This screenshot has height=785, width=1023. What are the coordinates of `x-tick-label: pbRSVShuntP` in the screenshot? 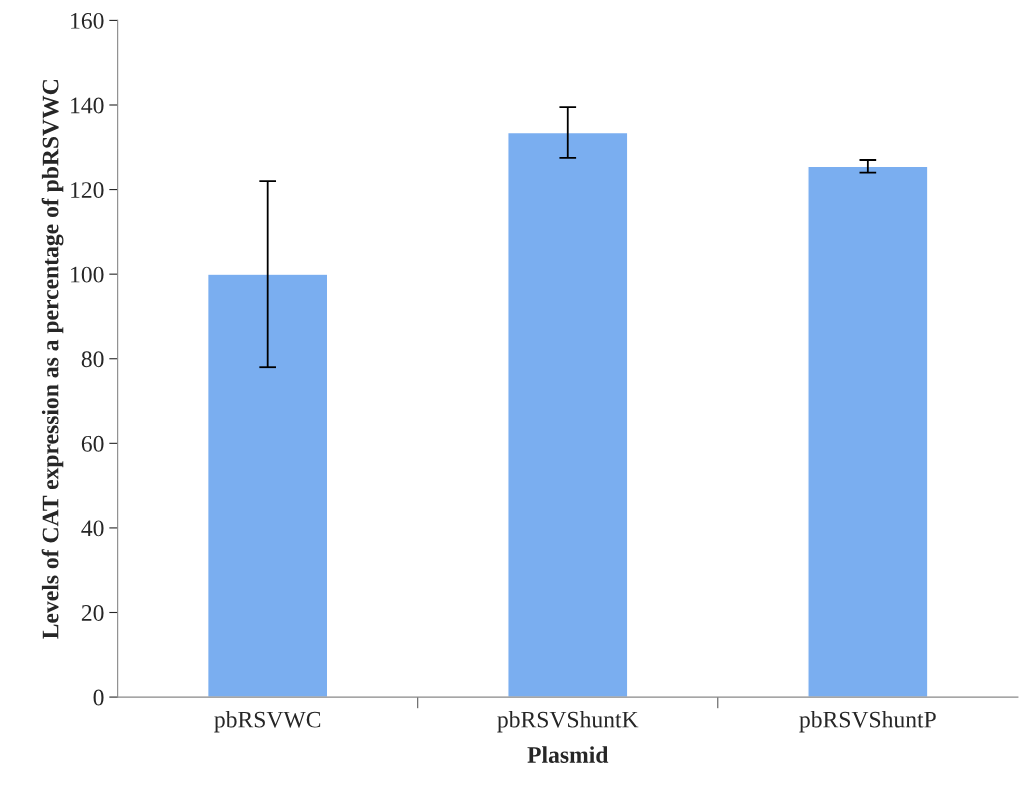 It's located at (867, 721).